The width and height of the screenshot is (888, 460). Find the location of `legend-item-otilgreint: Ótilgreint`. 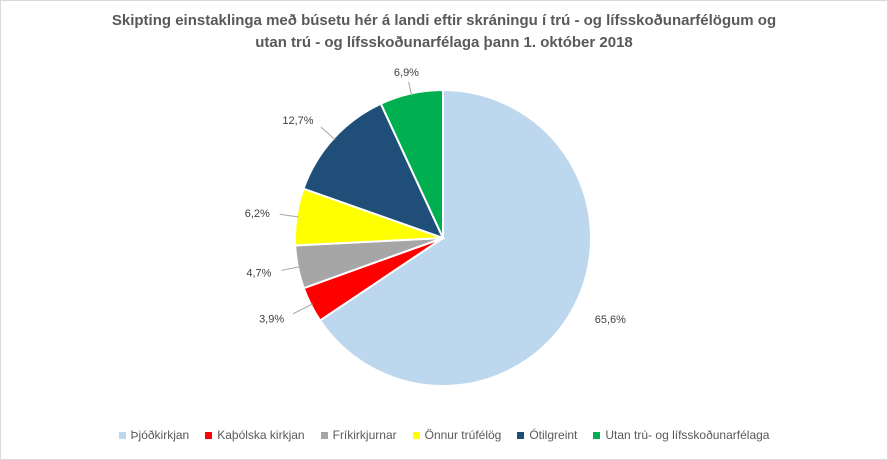

legend-item-otilgreint: Ótilgreint is located at coordinates (547, 435).